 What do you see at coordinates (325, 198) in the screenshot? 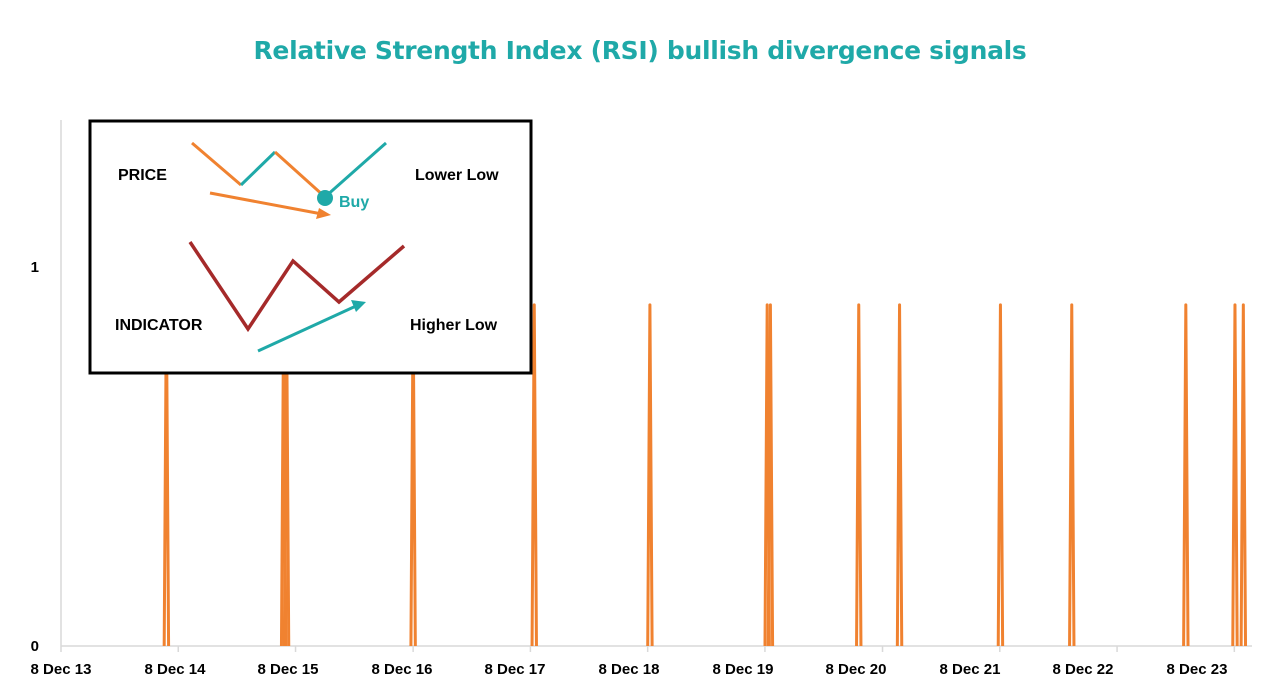
I see `buy-marker` at bounding box center [325, 198].